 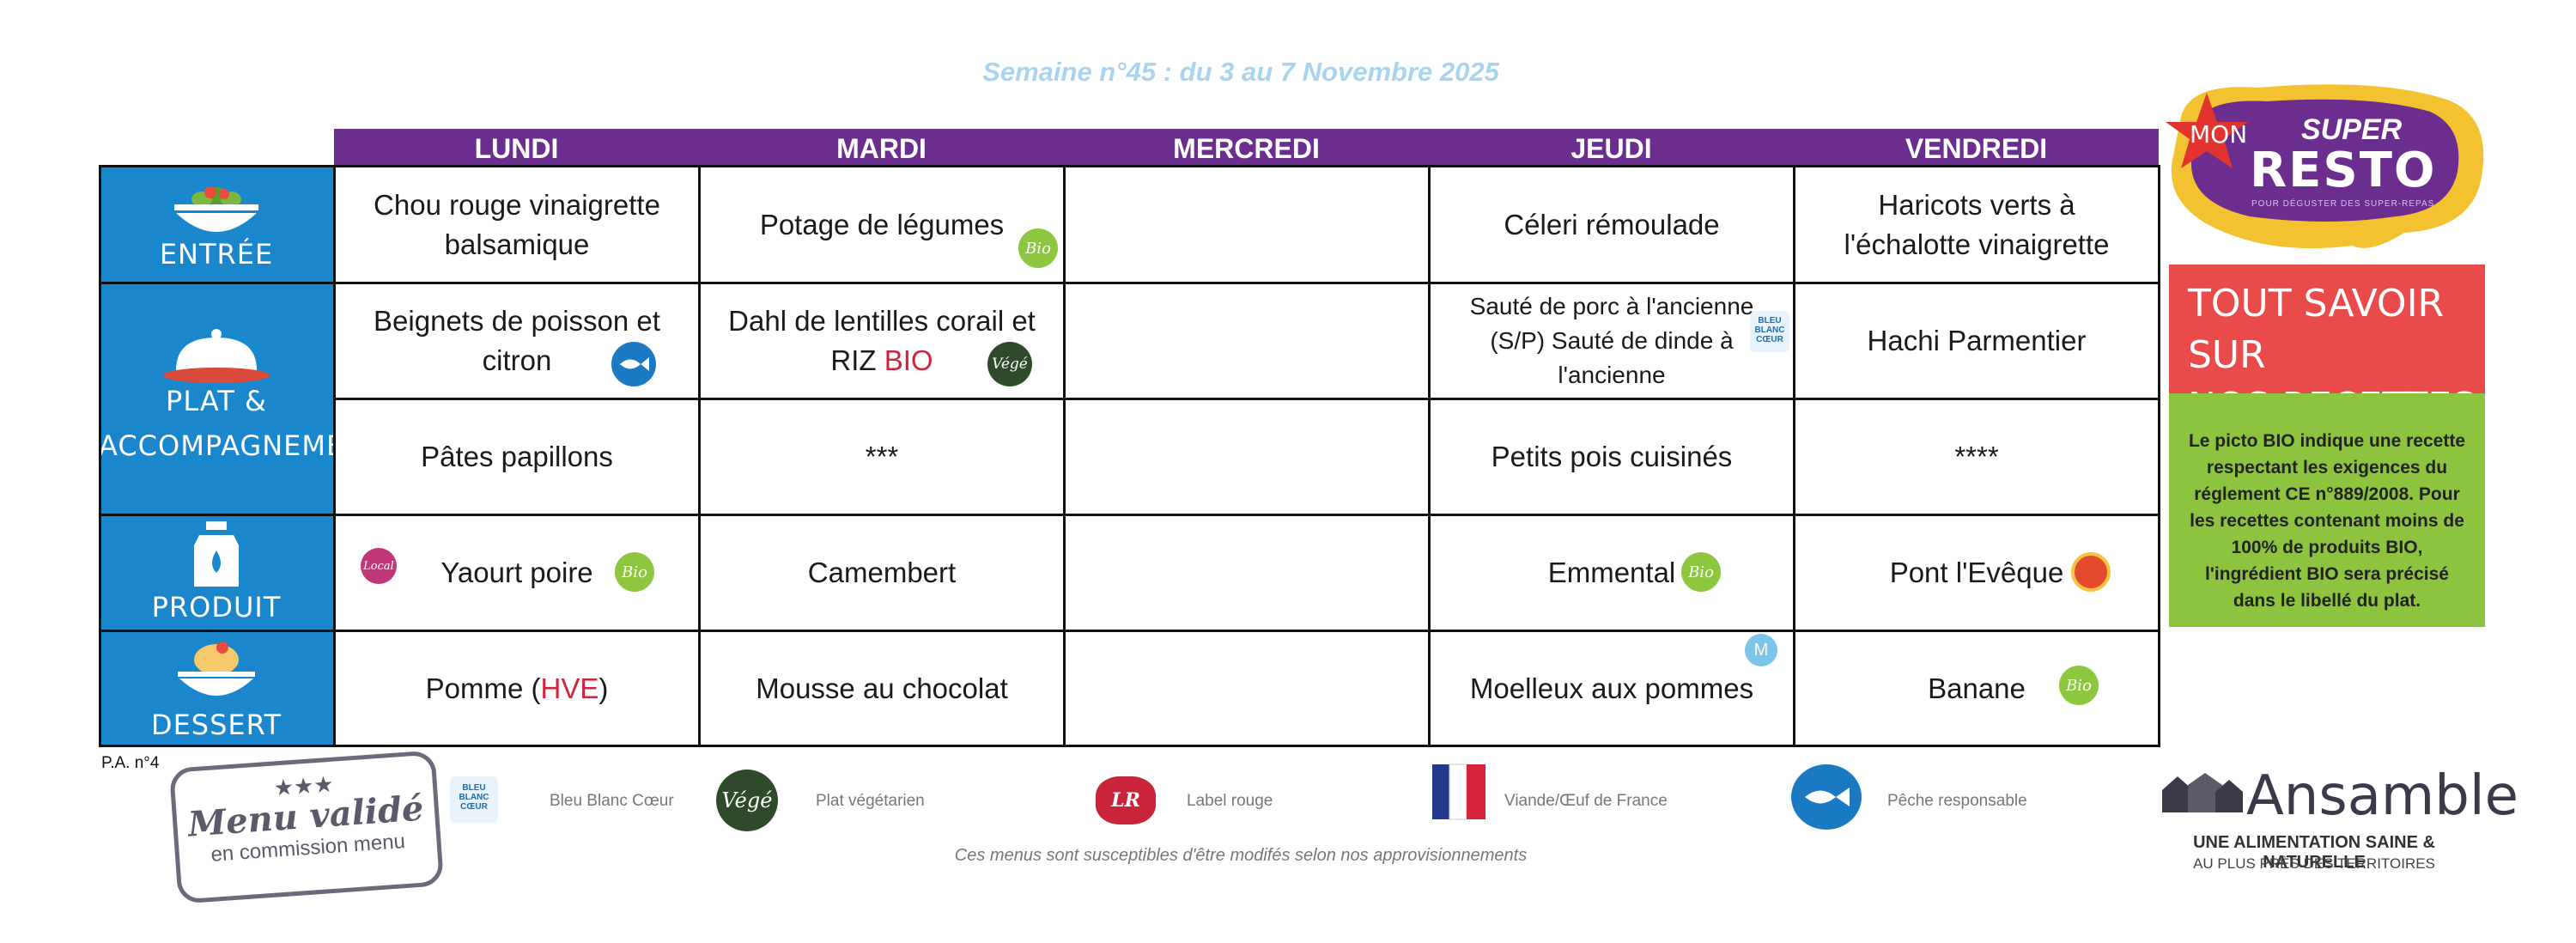 What do you see at coordinates (1459, 792) in the screenshot?
I see `france-map-icon` at bounding box center [1459, 792].